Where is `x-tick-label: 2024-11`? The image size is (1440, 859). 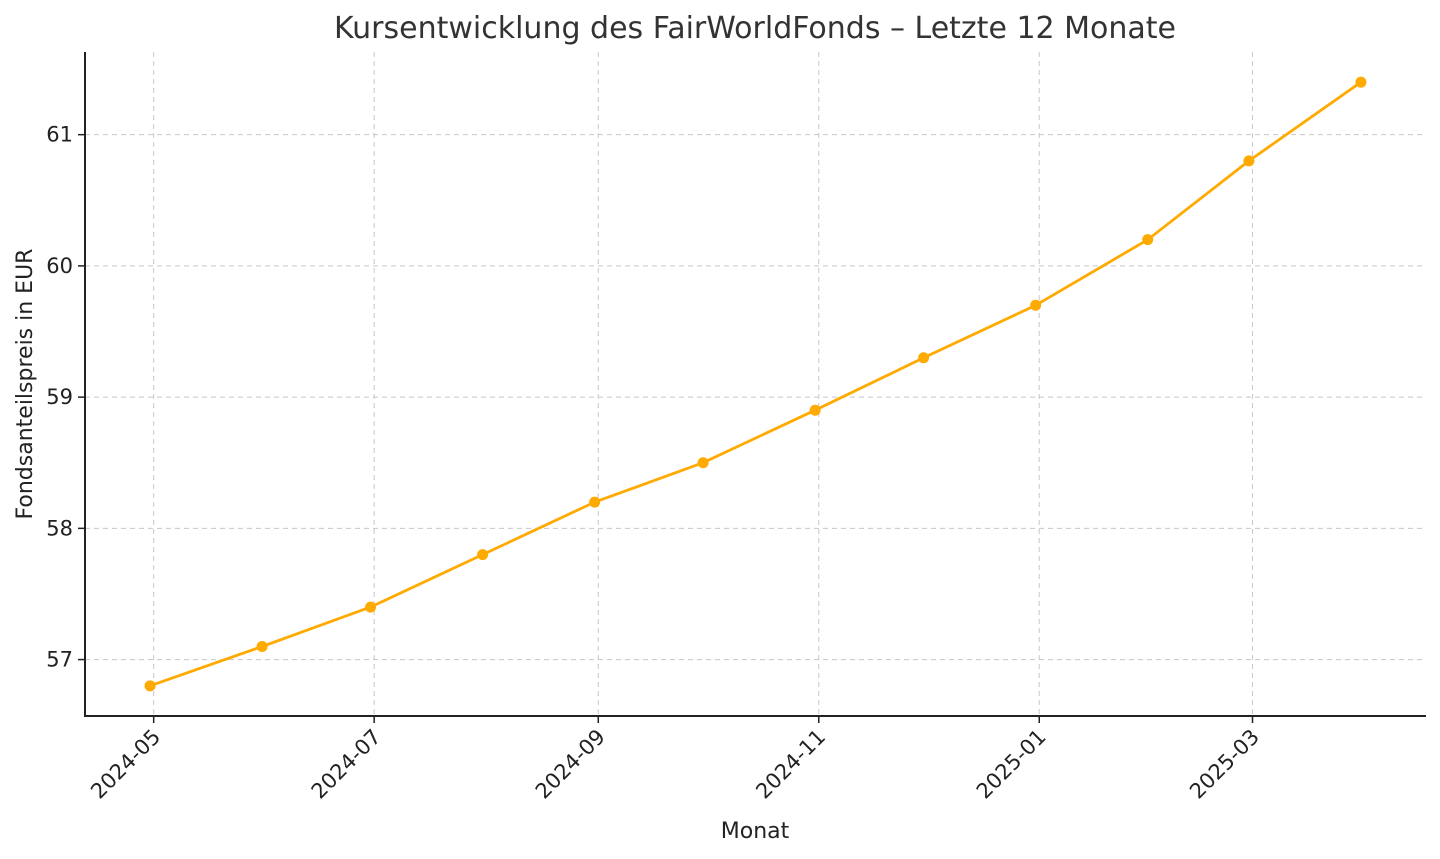
x-tick-label: 2024-11 is located at coordinates (790, 764).